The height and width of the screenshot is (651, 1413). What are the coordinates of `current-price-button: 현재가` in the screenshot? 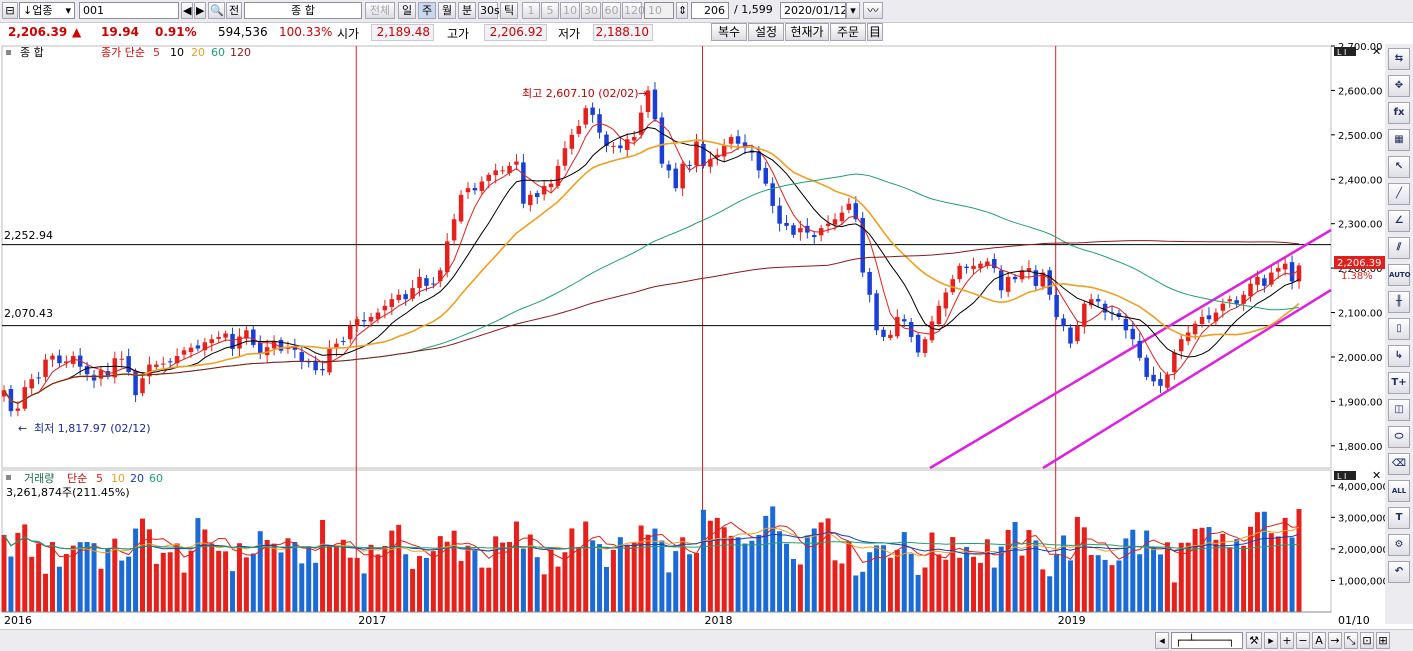 It's located at (807, 32).